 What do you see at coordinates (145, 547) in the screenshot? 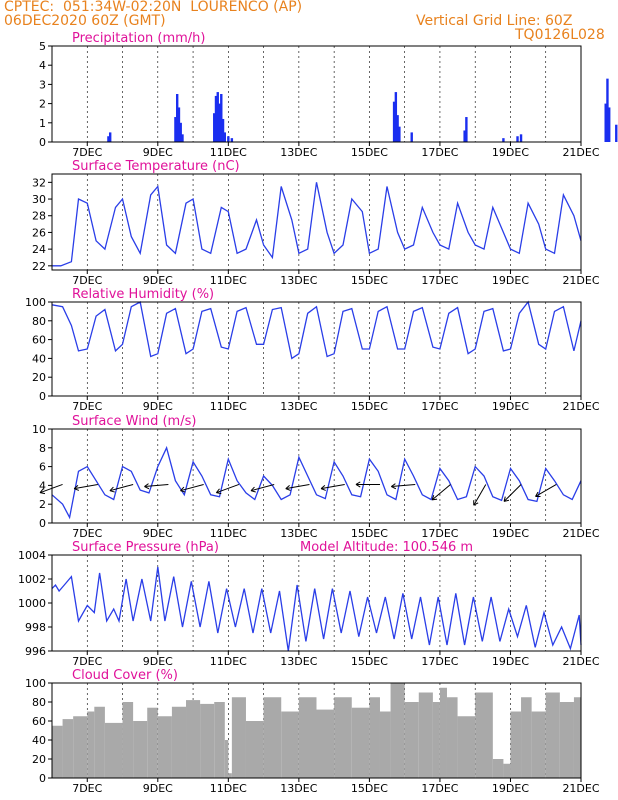
I see `panel-title: Surface Pressure (hPa)` at bounding box center [145, 547].